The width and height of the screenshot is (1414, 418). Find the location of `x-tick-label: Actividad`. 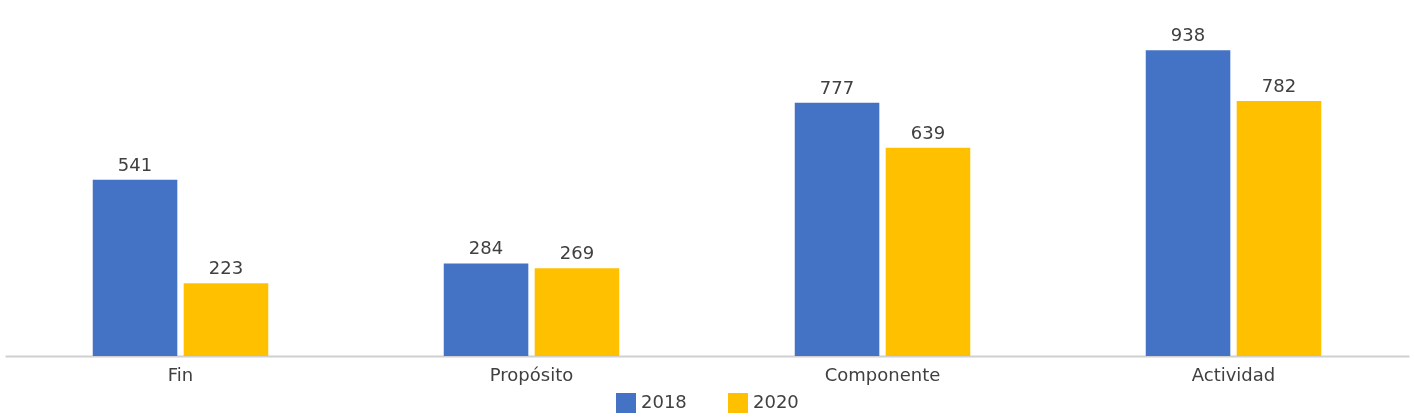

x-tick-label: Actividad is located at coordinates (1233, 374).